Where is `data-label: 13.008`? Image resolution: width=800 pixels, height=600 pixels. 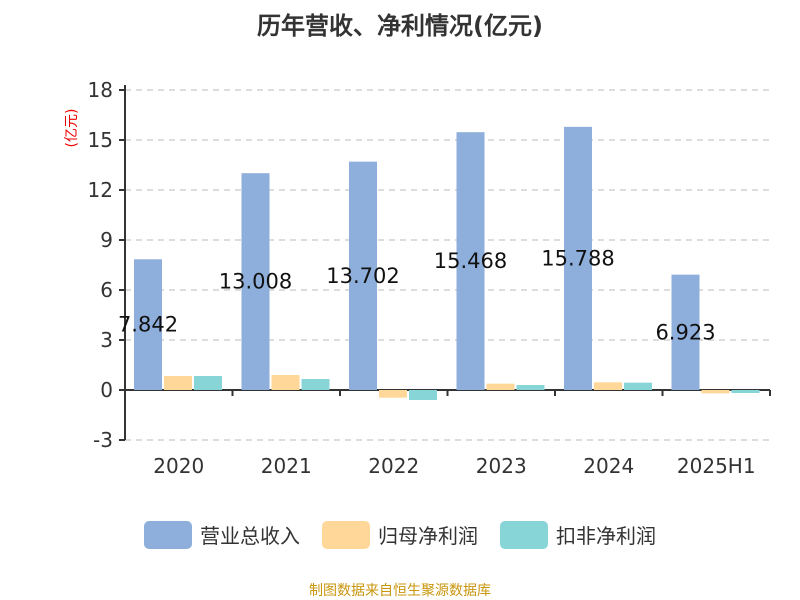 data-label: 13.008 is located at coordinates (255, 282).